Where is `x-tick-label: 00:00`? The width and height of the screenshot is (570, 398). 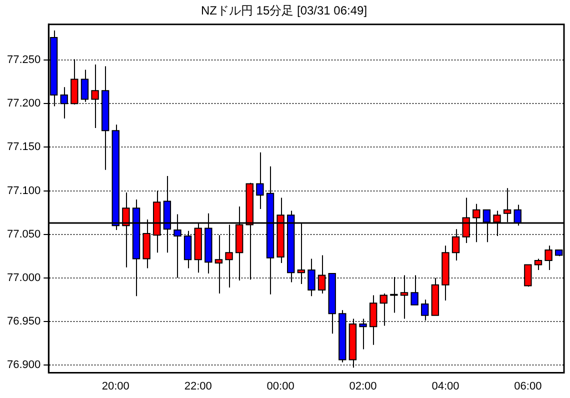
x-tick-label: 00:00 is located at coordinates (280, 386).